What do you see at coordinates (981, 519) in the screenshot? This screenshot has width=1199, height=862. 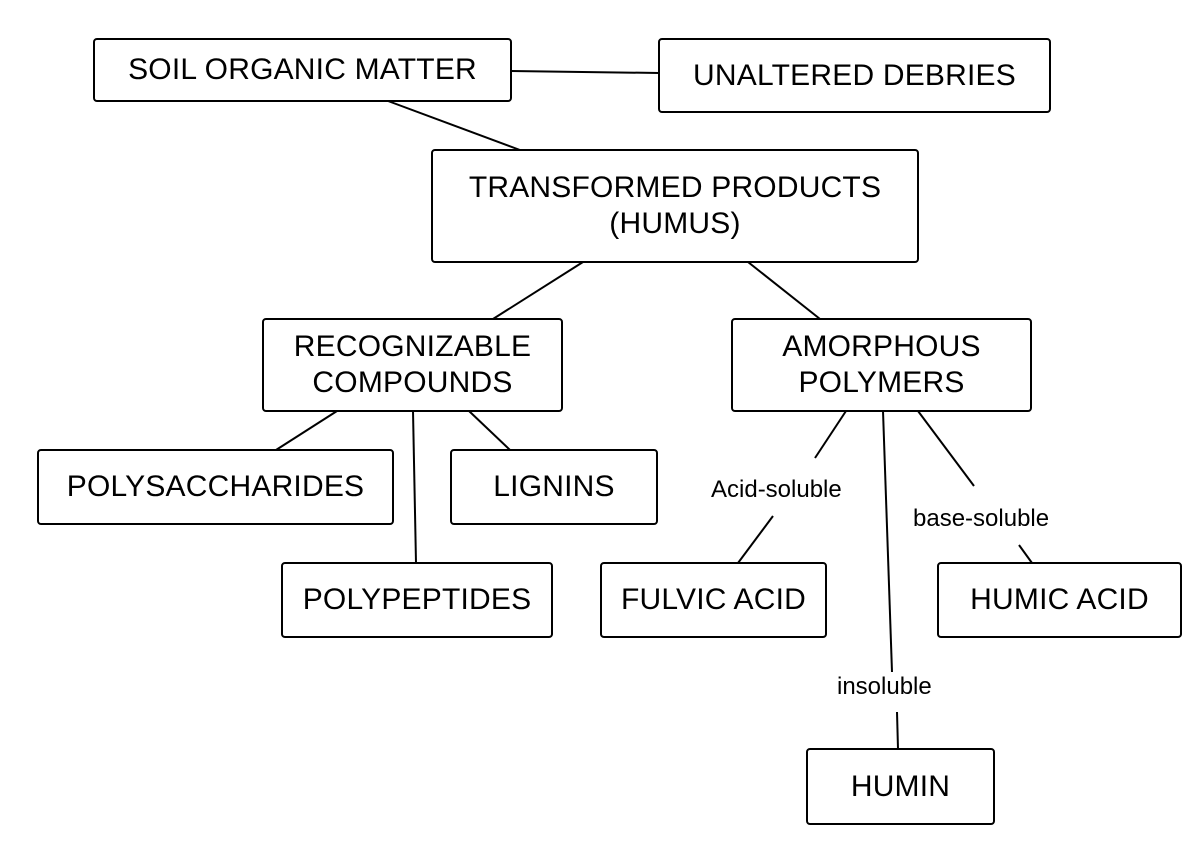 I see `edge-label-base-soluble: base-soluble` at bounding box center [981, 519].